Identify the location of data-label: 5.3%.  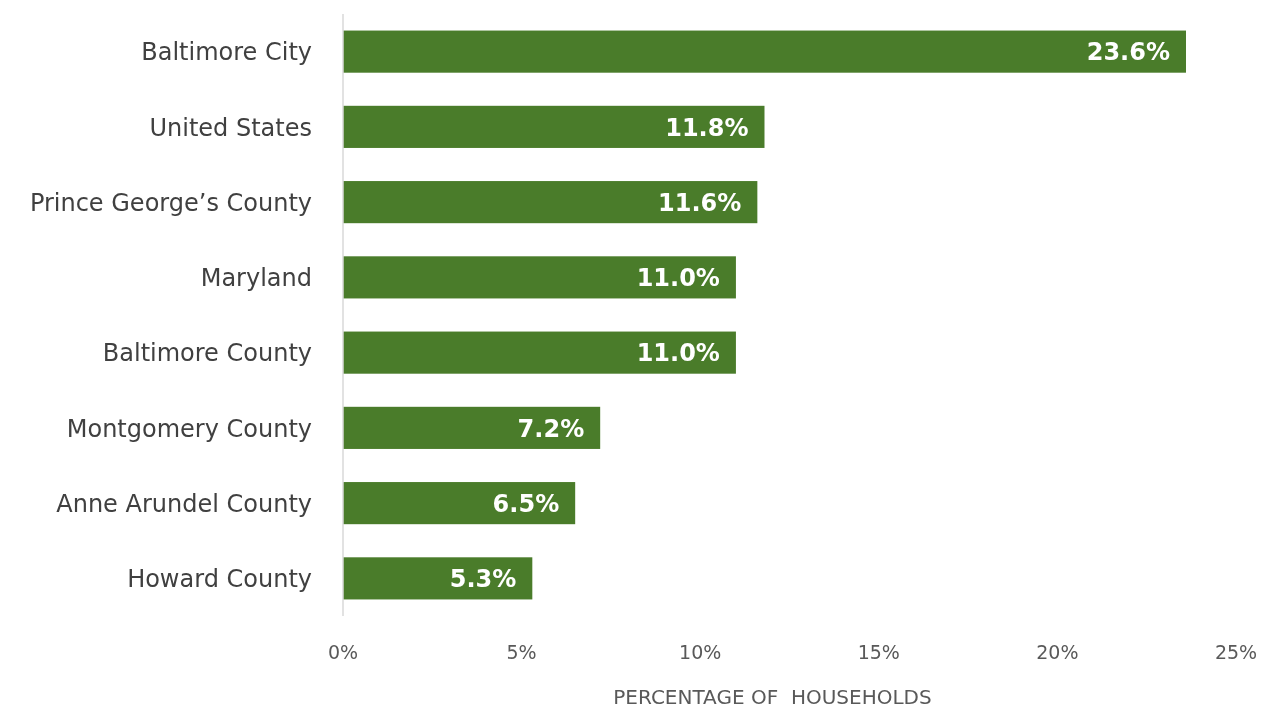
(483, 579).